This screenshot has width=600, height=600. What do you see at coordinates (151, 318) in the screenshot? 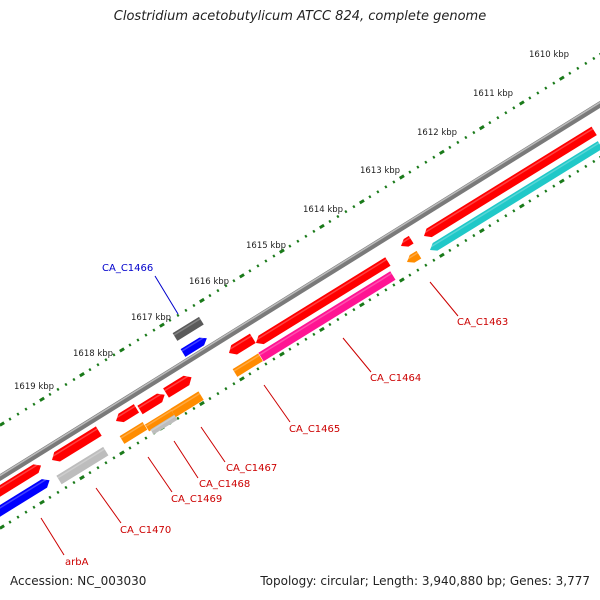
I see `scale-label: 1617 kbp` at bounding box center [151, 318].